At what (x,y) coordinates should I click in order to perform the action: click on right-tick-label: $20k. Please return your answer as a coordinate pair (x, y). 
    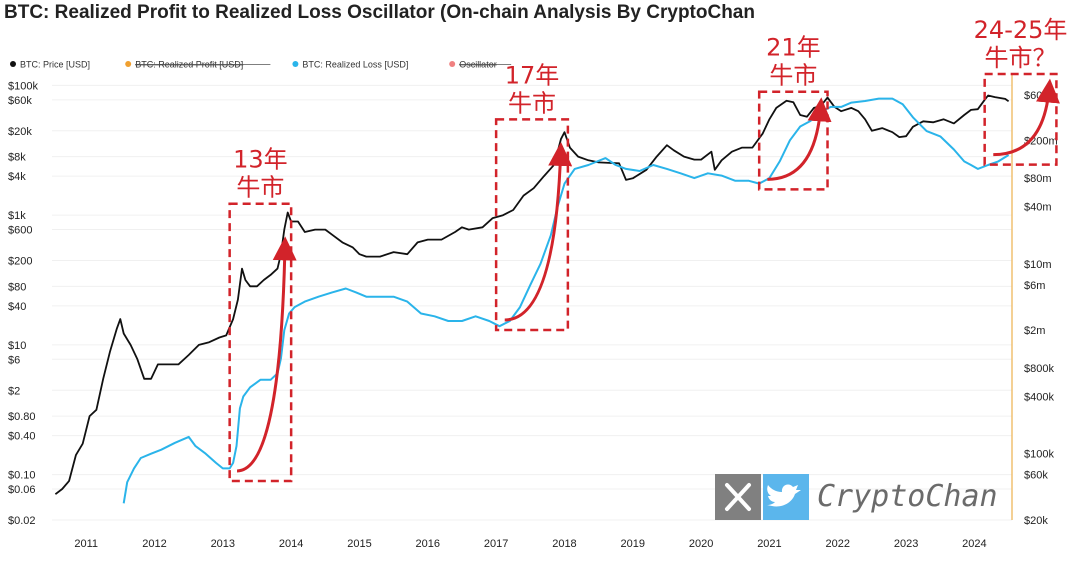
    Looking at the image, I should click on (1036, 521).